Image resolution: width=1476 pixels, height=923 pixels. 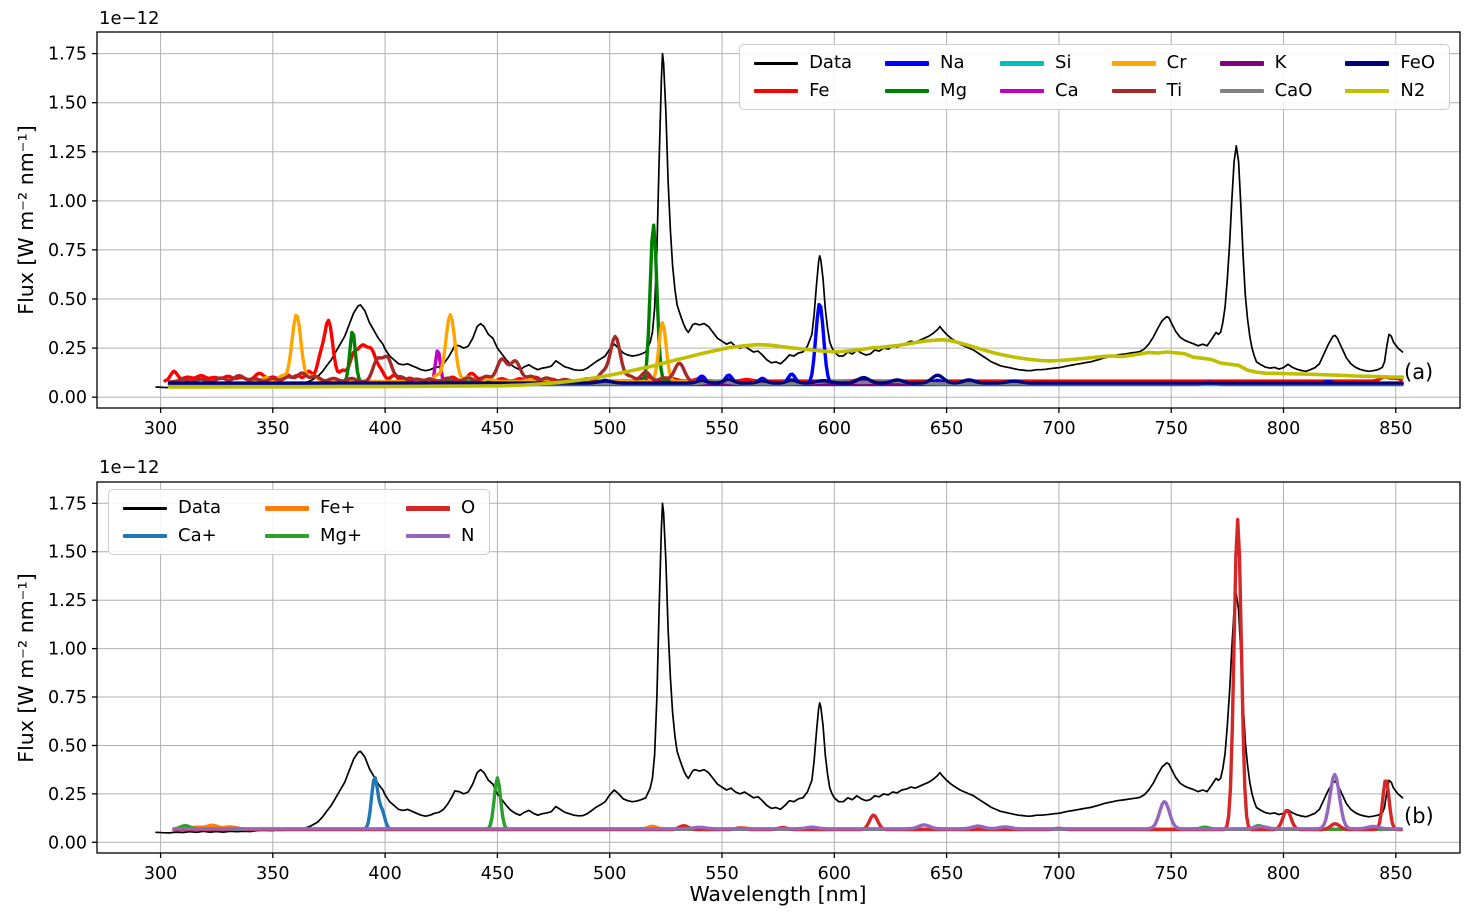 What do you see at coordinates (1293, 90) in the screenshot?
I see `legend-label-CaO: CaO` at bounding box center [1293, 90].